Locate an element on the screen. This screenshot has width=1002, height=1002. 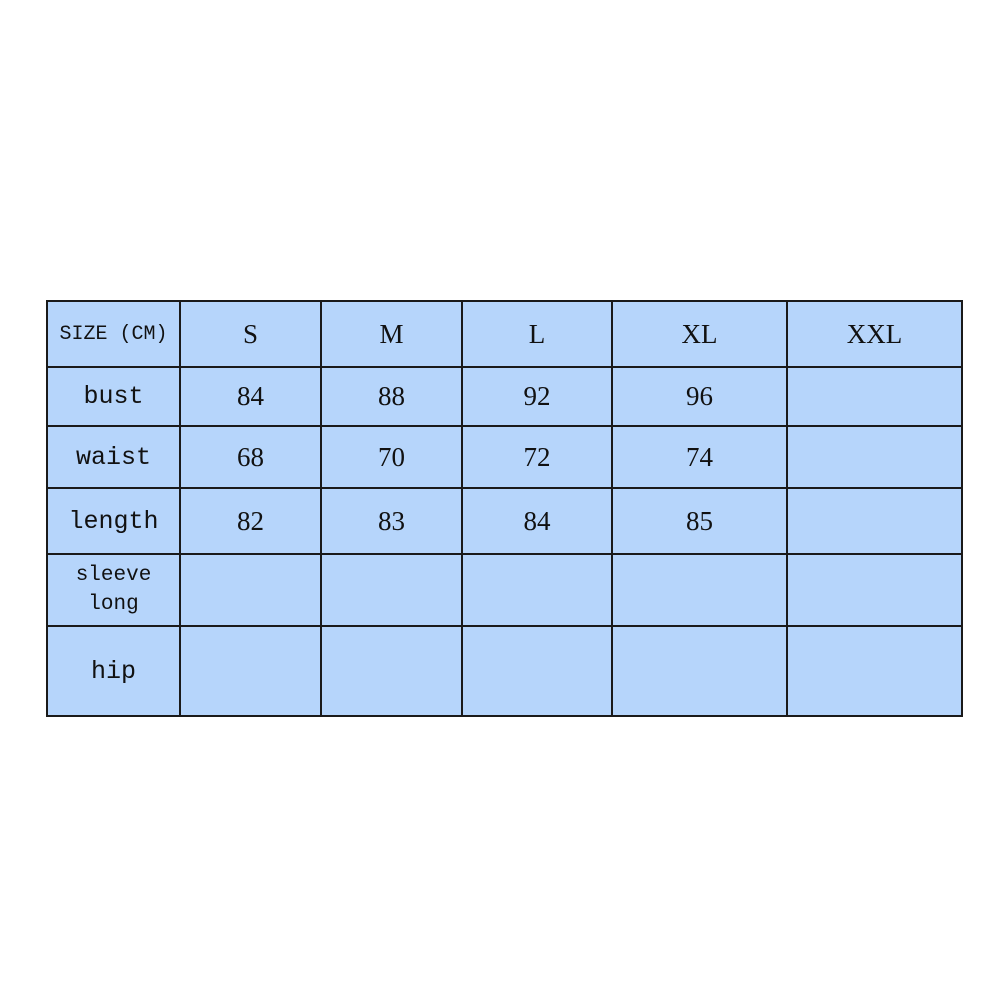
header-row: SIZE (CM) S M L XL XXL is located at coordinates (504, 334).